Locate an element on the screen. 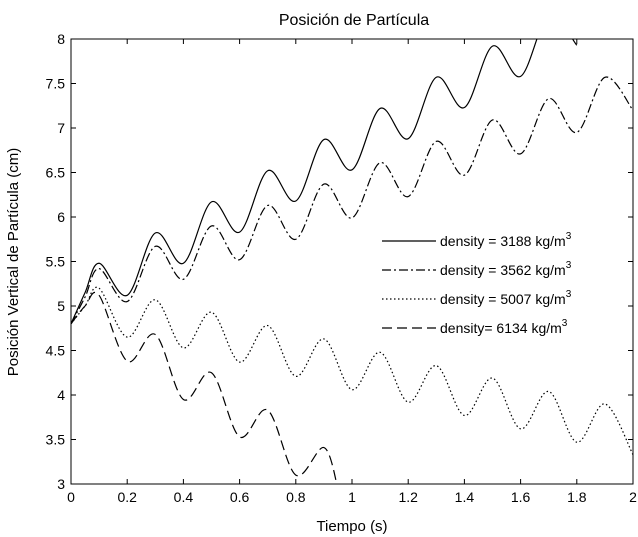  y-tick-label: 6.5 is located at coordinates (56, 173).